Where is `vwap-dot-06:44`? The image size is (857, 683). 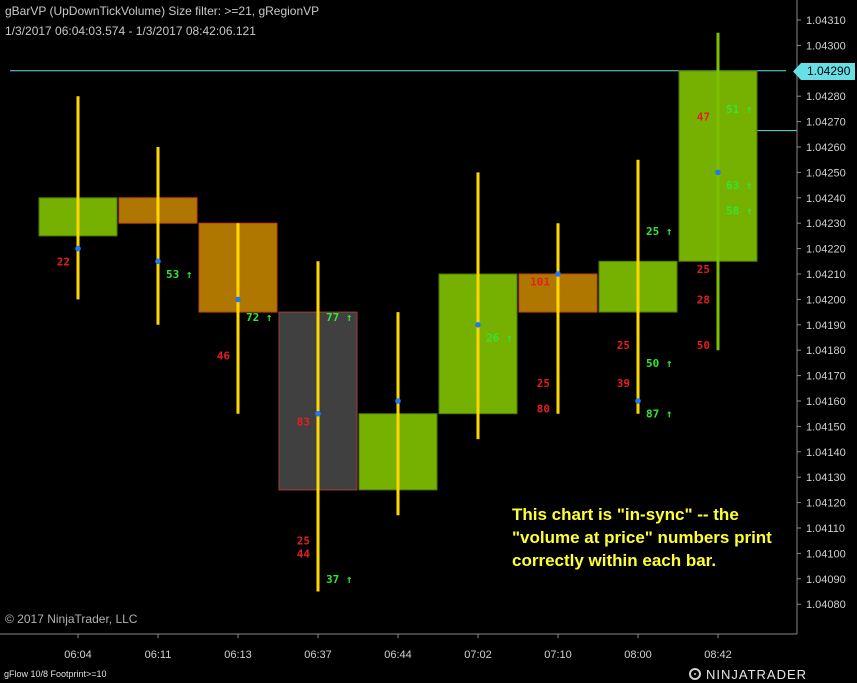 vwap-dot-06:44 is located at coordinates (398, 401).